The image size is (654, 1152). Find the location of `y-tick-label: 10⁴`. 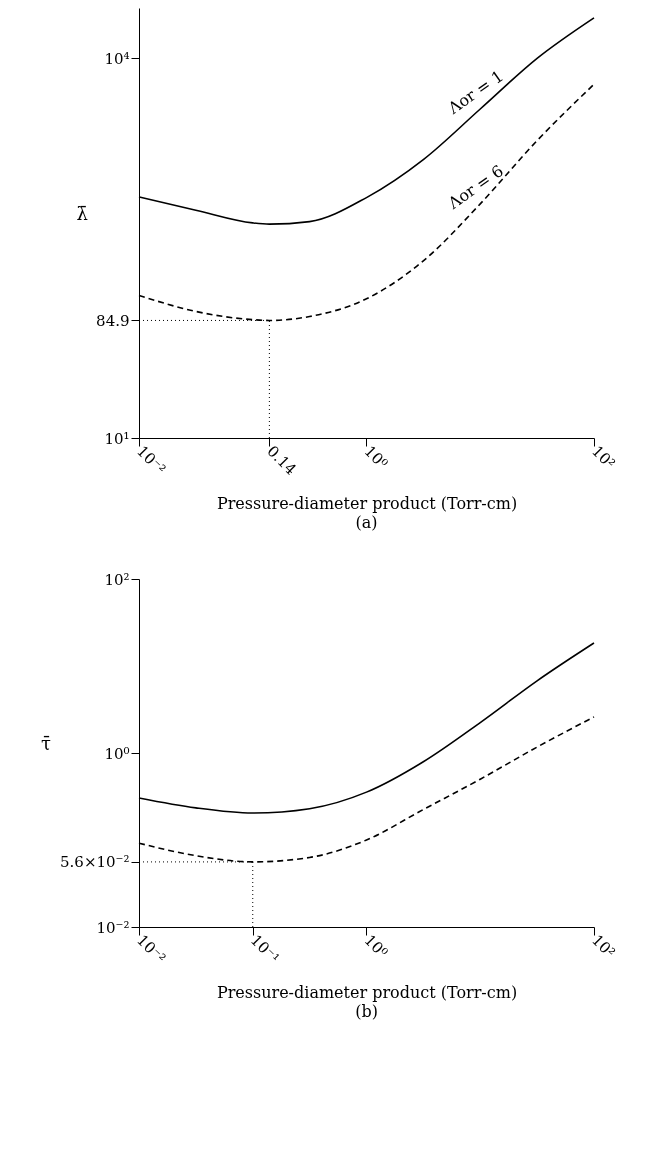

y-tick-label: 10⁴ is located at coordinates (117, 58).